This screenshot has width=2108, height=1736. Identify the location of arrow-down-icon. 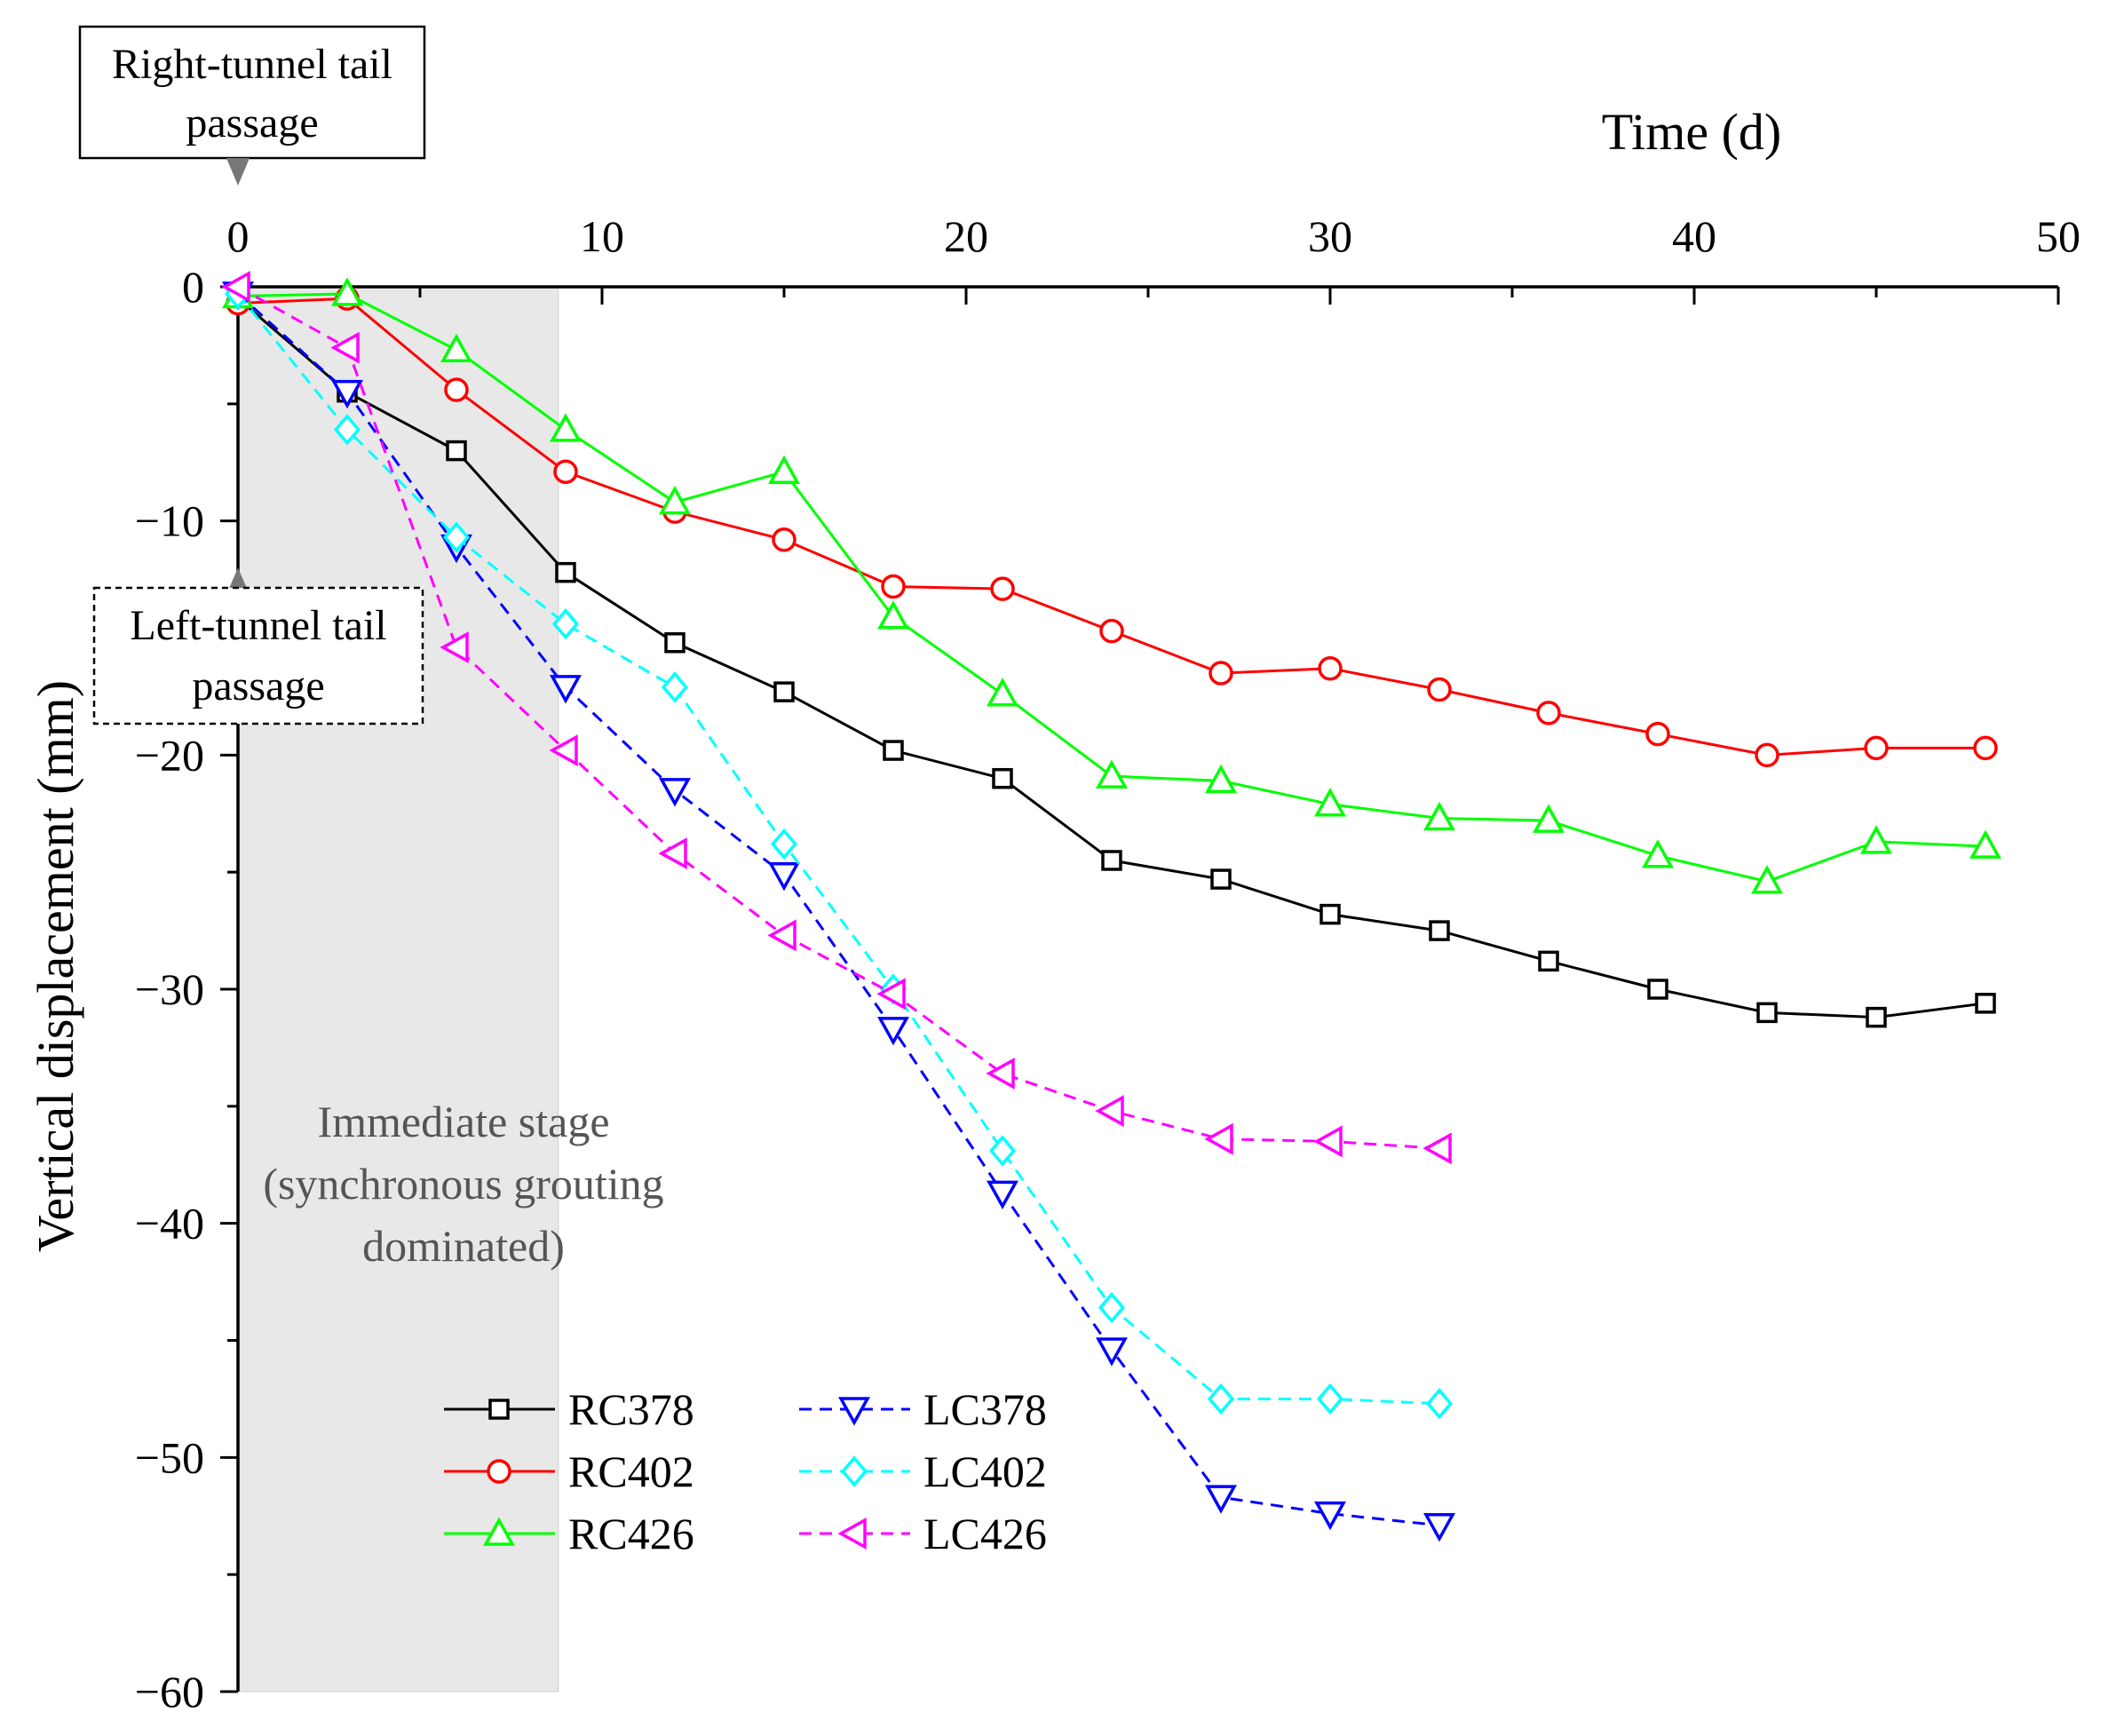
(238, 172).